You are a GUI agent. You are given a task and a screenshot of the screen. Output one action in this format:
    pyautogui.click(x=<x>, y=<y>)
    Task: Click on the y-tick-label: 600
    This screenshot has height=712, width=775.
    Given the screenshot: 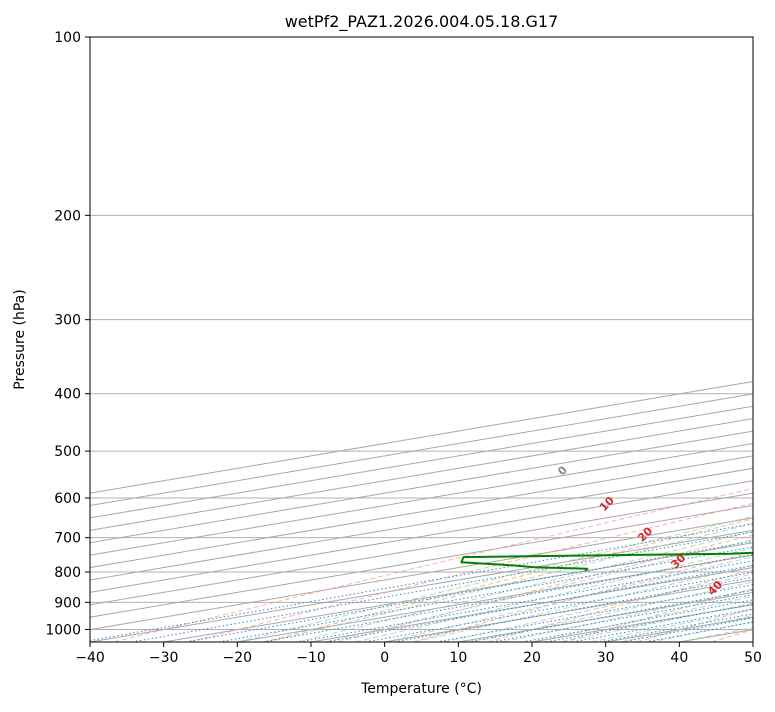 What is the action you would take?
    pyautogui.click(x=67, y=499)
    